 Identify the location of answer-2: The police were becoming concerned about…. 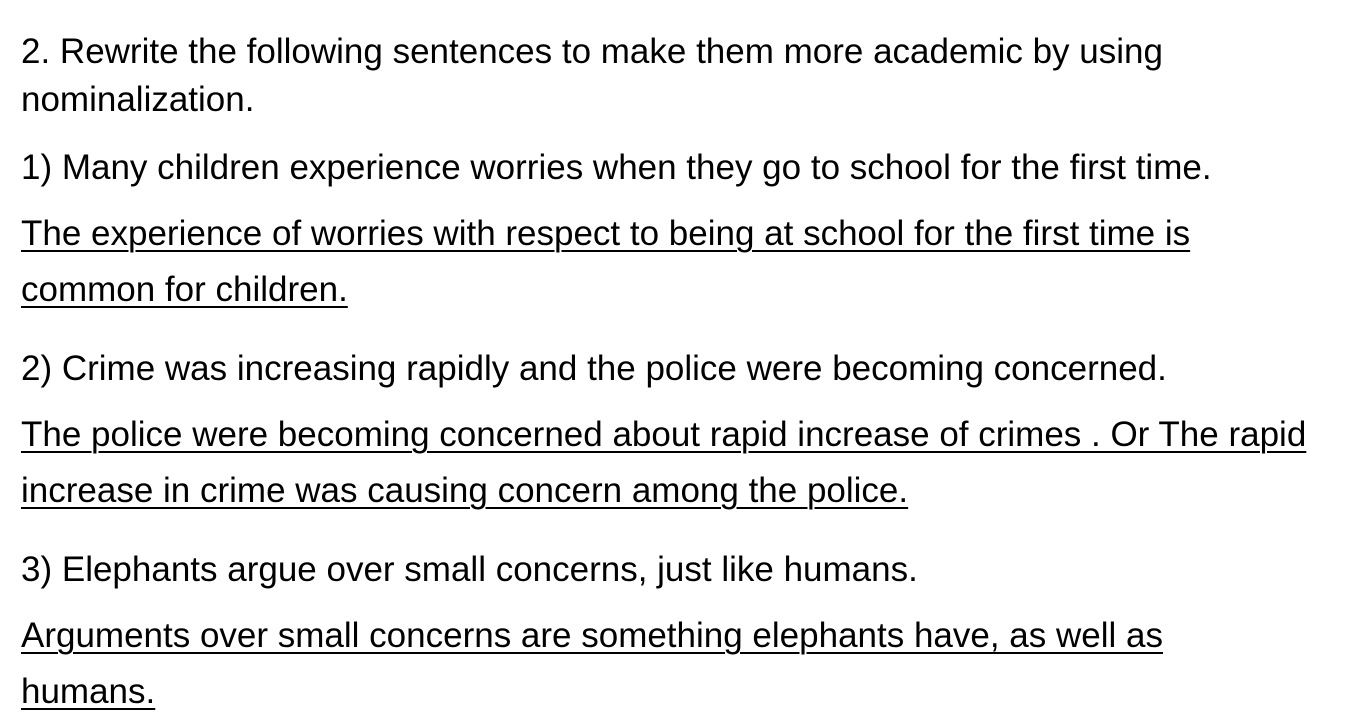
(664, 462).